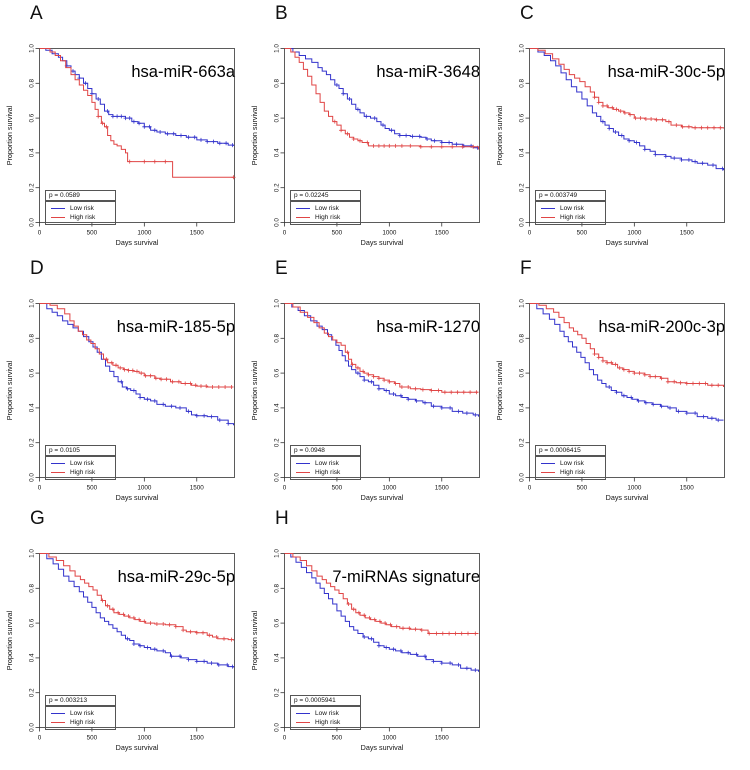  What do you see at coordinates (325, 450) in the screenshot?
I see `p-value: p = 0.0948` at bounding box center [325, 450].